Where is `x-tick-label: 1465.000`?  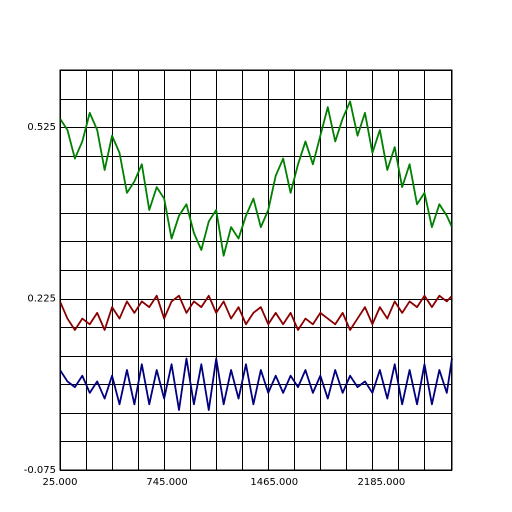 x-tick-label: 1465.000 is located at coordinates (274, 482).